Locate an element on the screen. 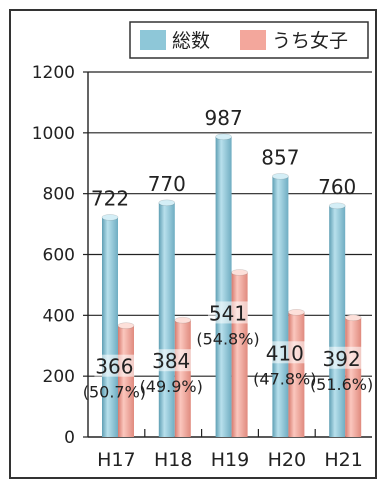  legend-swatch-total is located at coordinates (153, 40).